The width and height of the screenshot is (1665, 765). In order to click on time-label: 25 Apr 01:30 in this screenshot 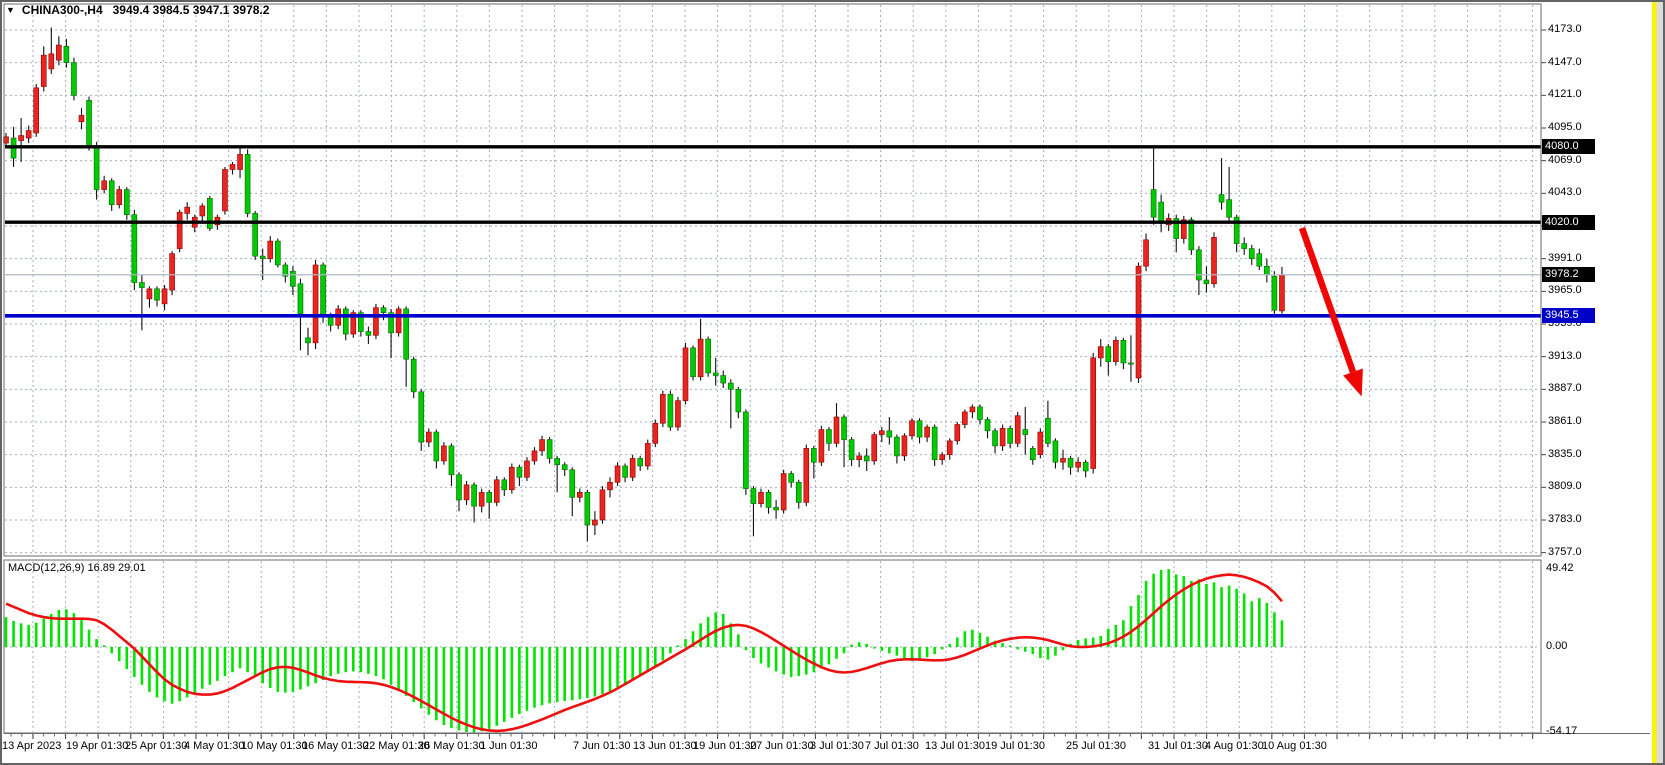, I will do `click(156, 746)`.